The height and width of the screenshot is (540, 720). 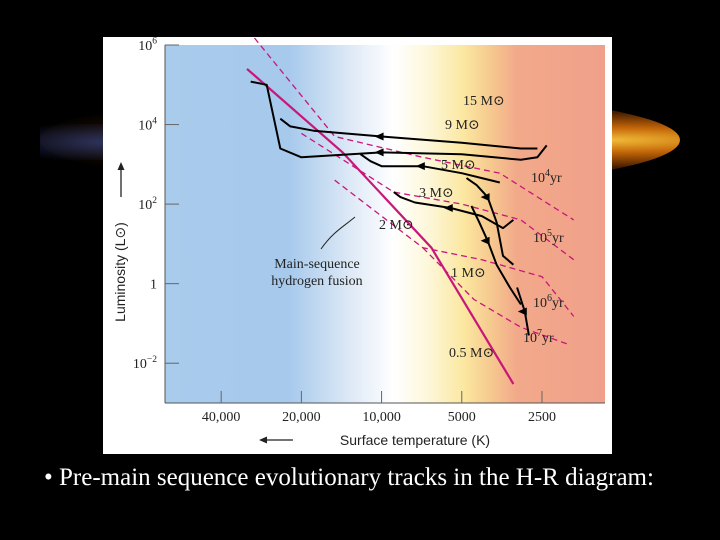 What do you see at coordinates (538, 337) in the screenshot?
I see `isochrone-label: 107yr` at bounding box center [538, 337].